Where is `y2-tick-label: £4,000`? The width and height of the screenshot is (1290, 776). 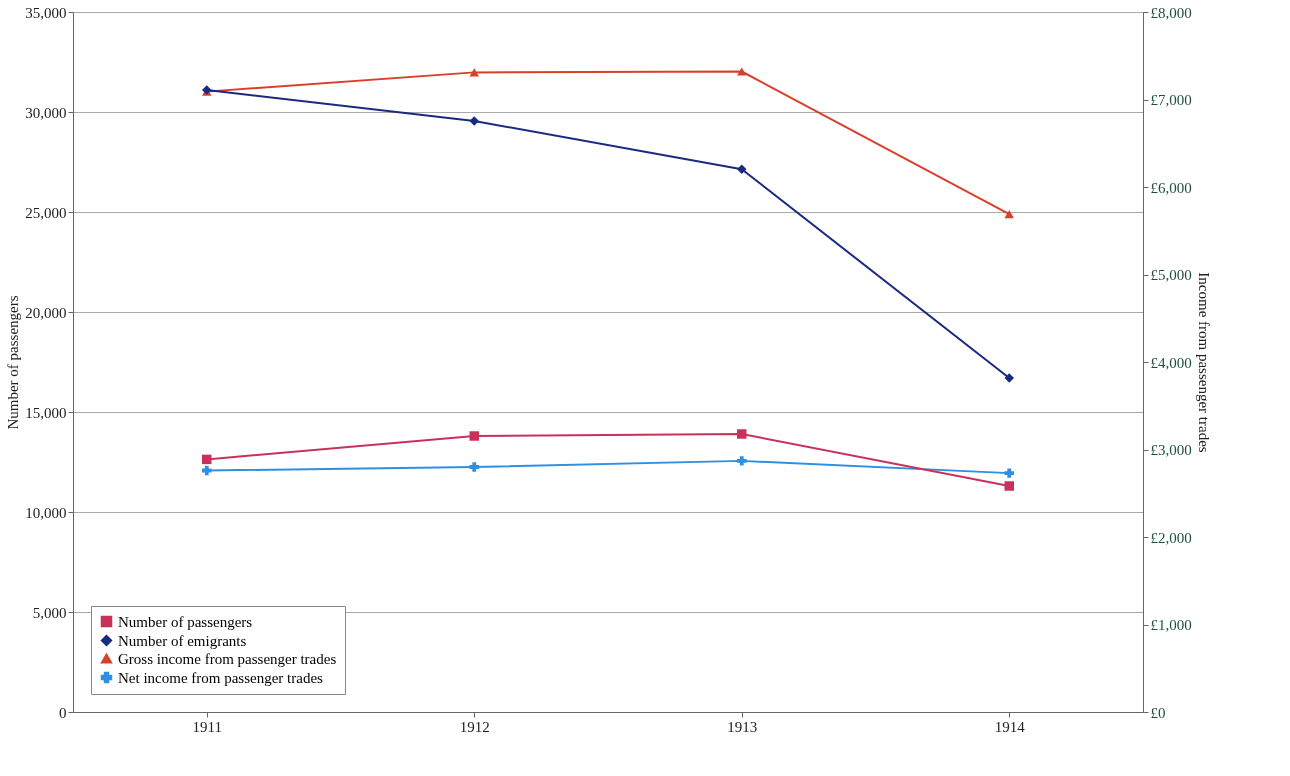
y2-tick-label: £4,000 is located at coordinates (1171, 362).